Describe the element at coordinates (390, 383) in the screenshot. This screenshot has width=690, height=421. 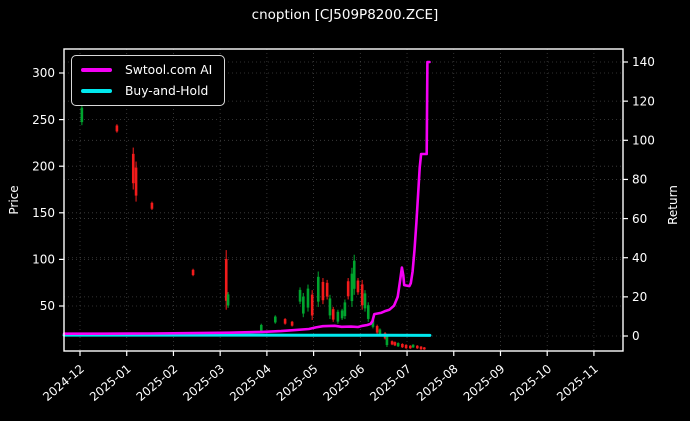
I see `svg-text: 2025-07` at that location.